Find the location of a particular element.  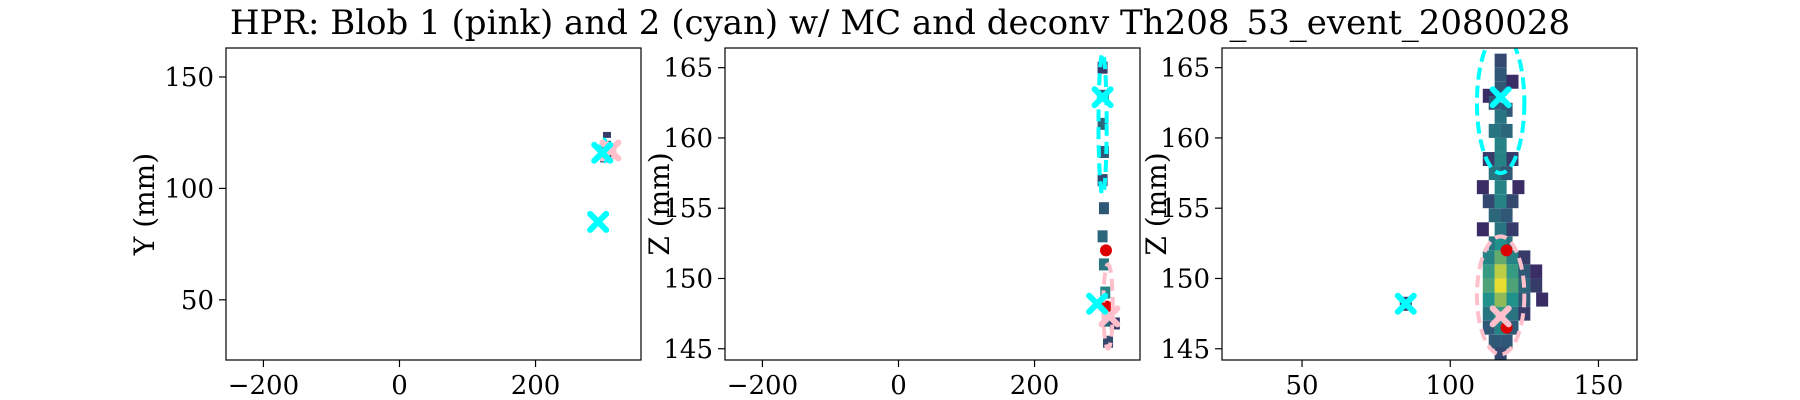

y-tick-label: 50 is located at coordinates (197, 301).